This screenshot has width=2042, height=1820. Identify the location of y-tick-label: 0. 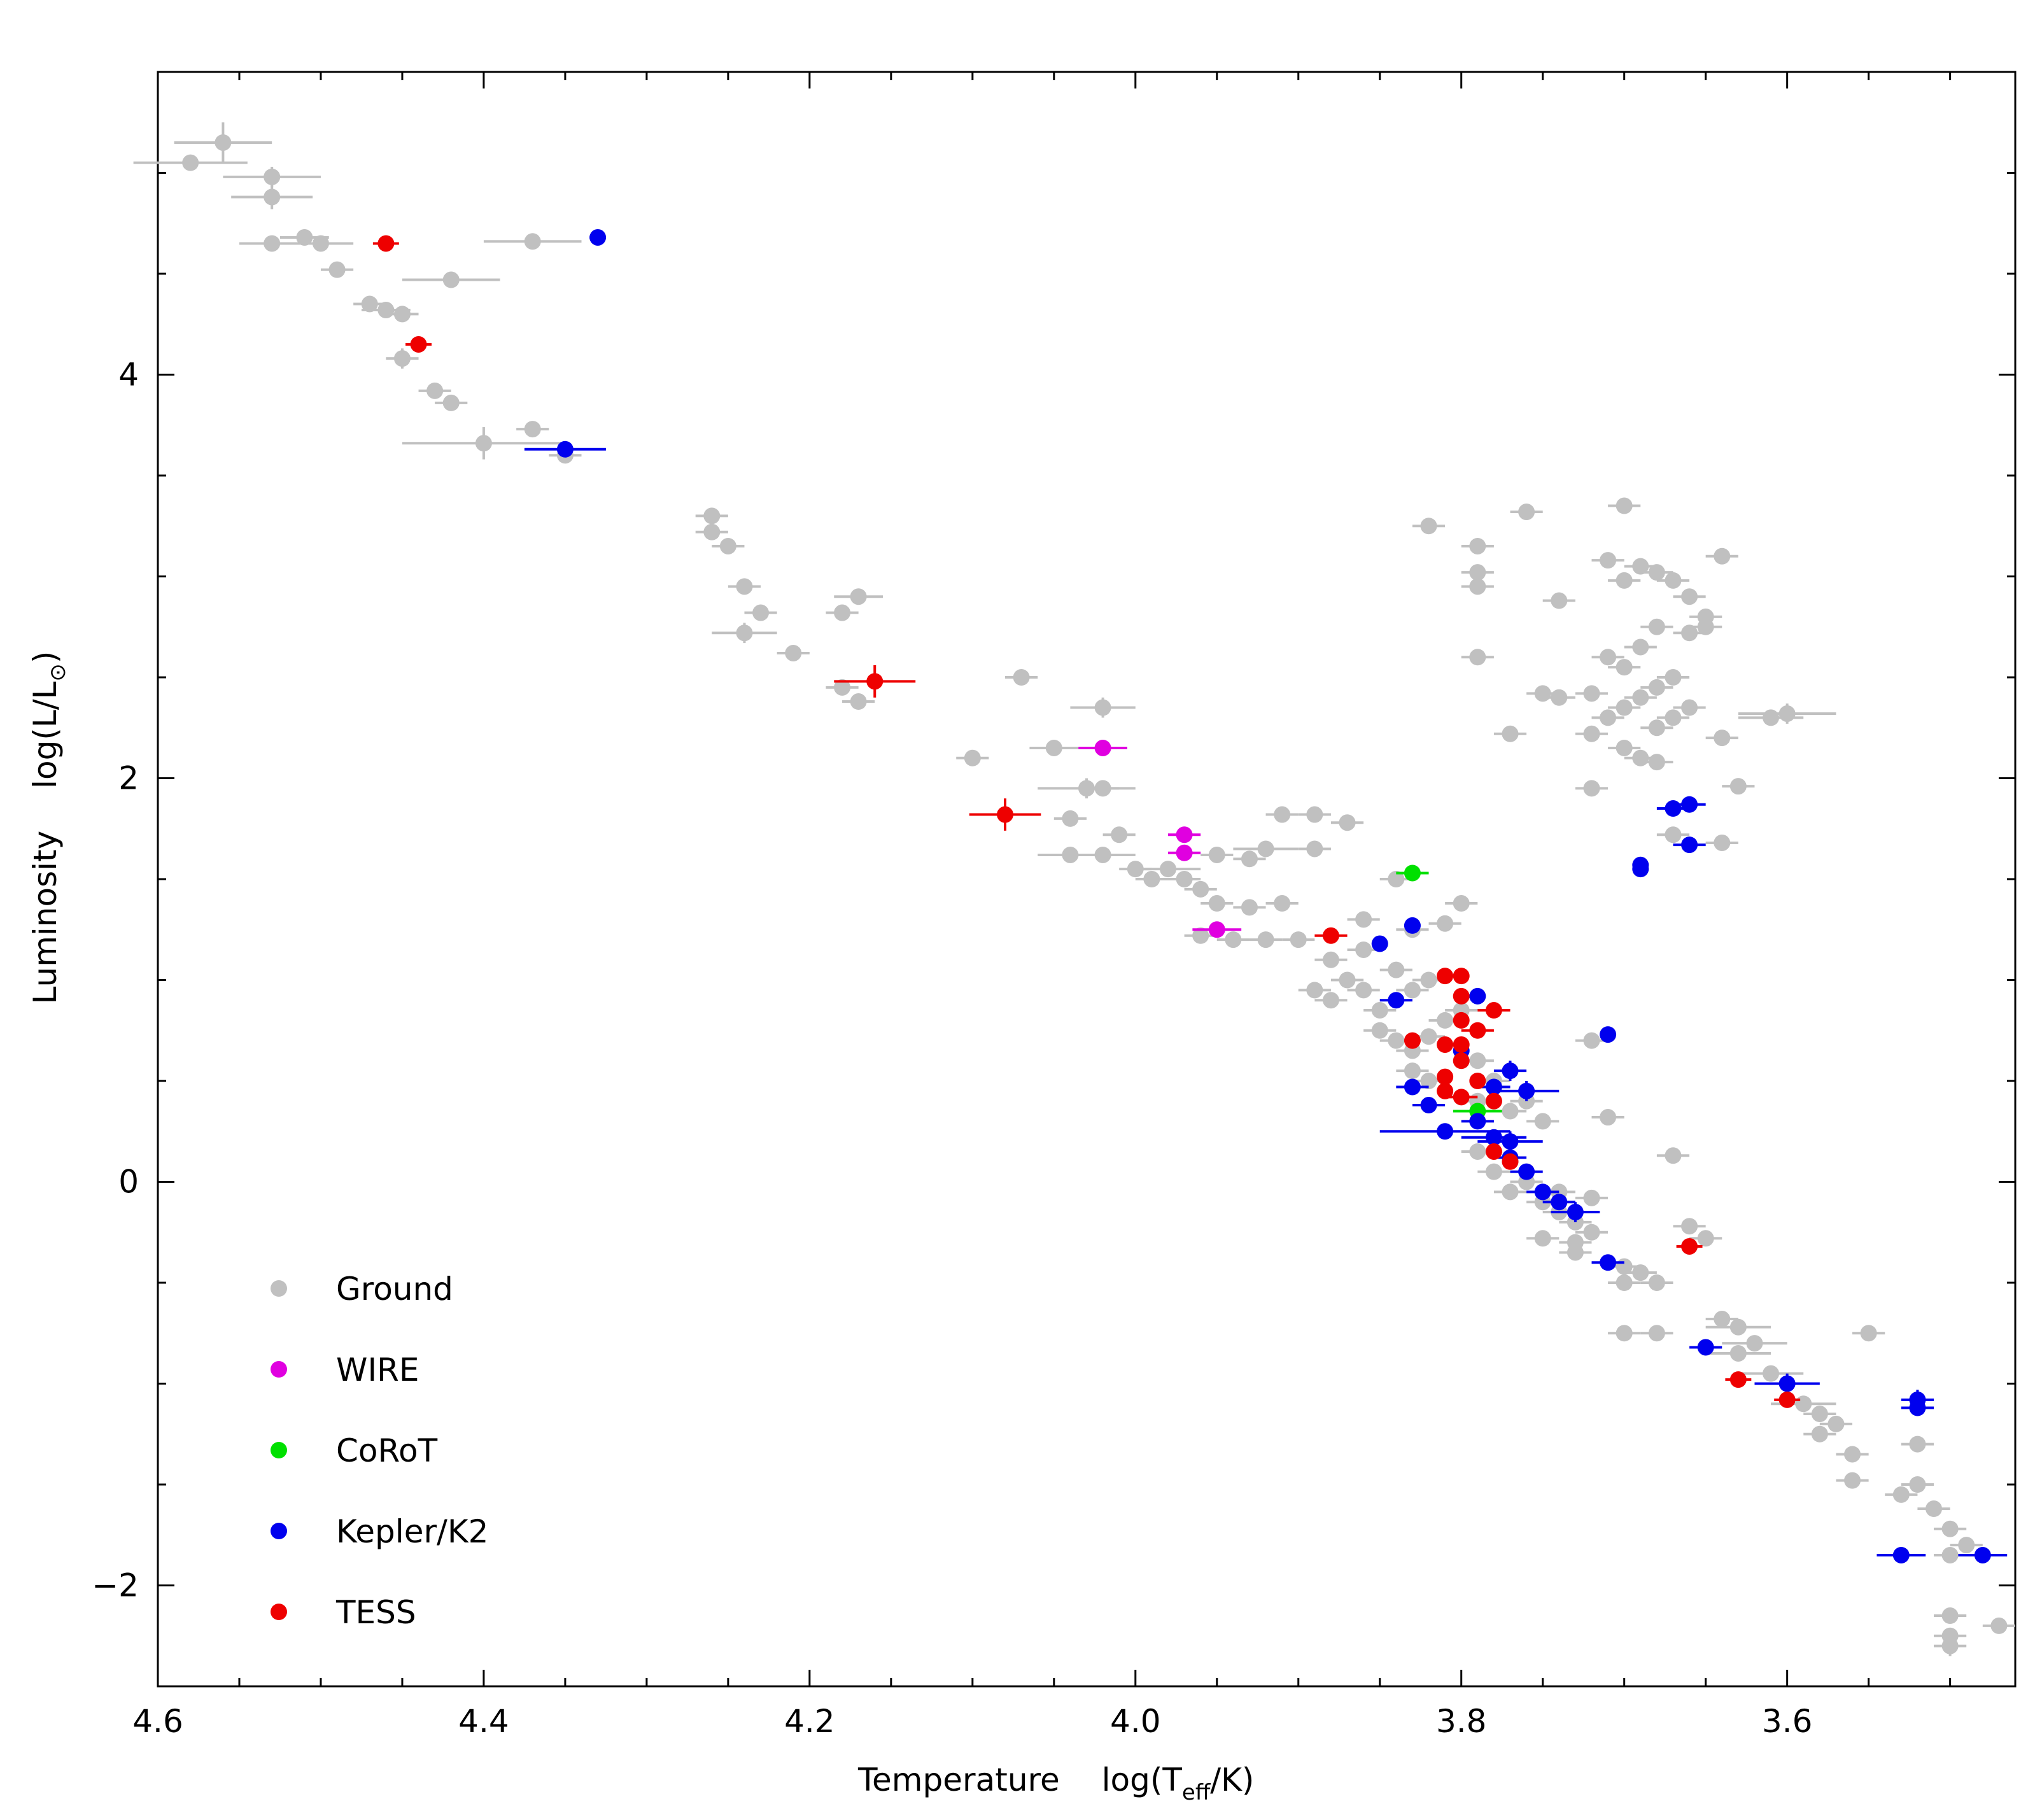
(128, 1182).